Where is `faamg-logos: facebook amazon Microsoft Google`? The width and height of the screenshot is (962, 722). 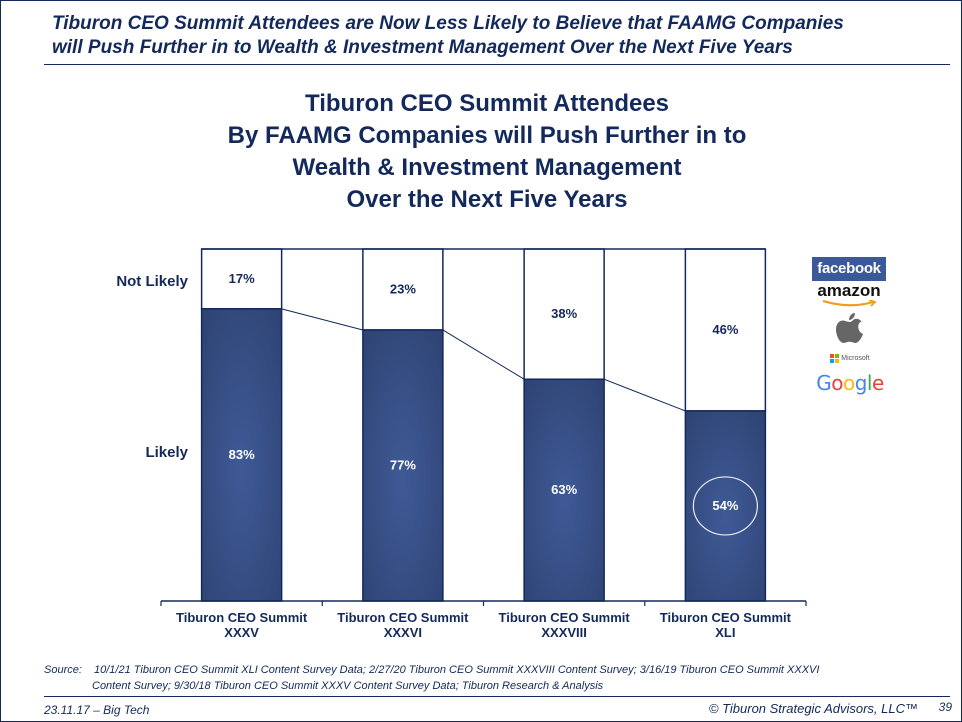
faamg-logos: facebook amazon Microsoft Google is located at coordinates (850, 326).